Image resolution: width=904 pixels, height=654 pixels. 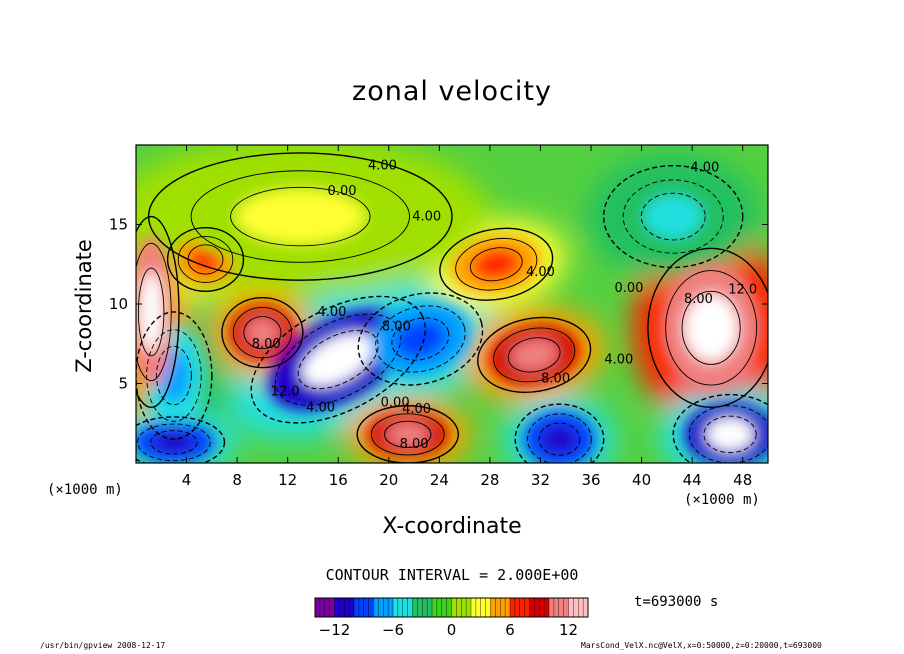 What do you see at coordinates (237, 480) in the screenshot?
I see `x-tick-label: 8` at bounding box center [237, 480].